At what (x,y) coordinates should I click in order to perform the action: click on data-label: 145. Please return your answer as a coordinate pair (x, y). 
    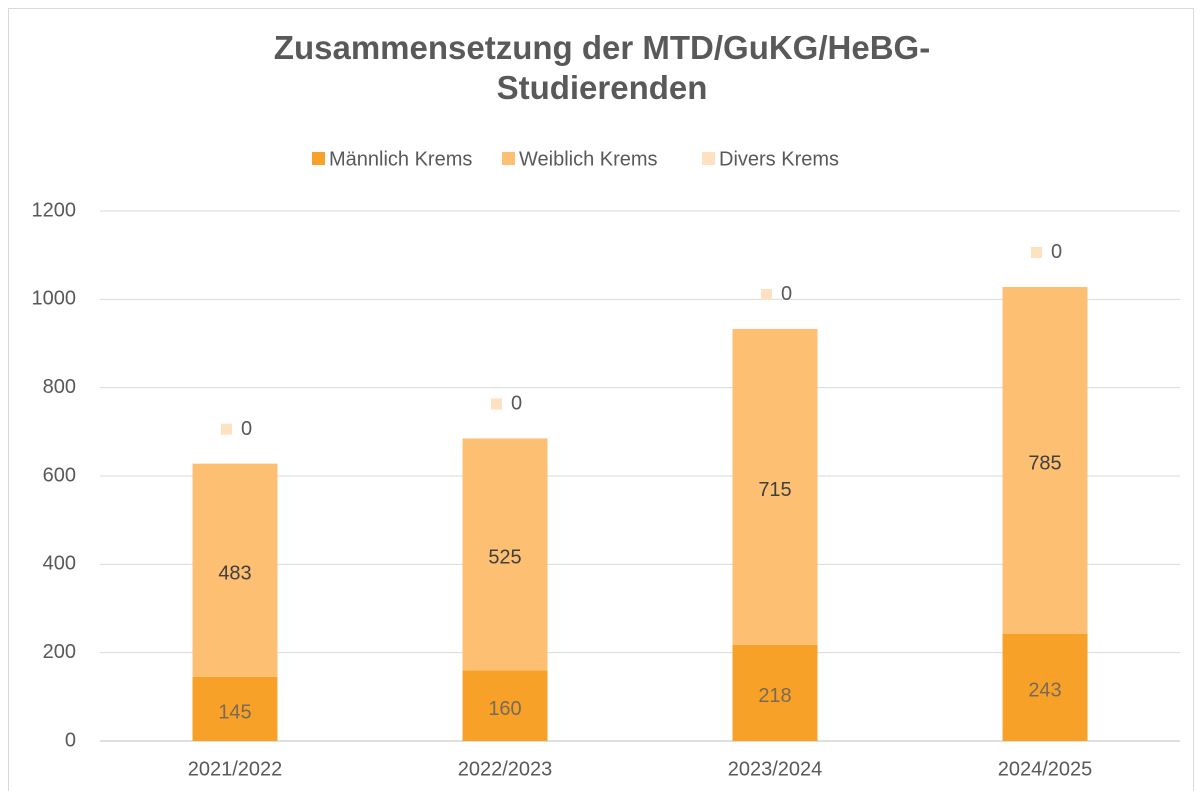
    Looking at the image, I should click on (234, 712).